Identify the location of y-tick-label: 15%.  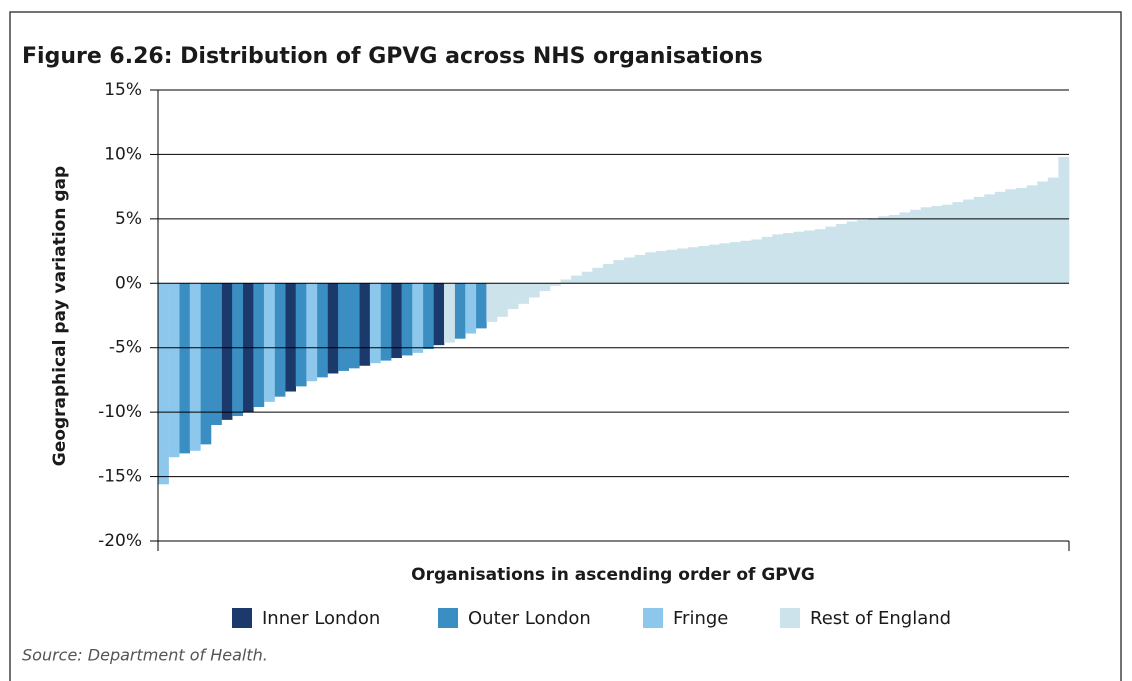
(123, 90).